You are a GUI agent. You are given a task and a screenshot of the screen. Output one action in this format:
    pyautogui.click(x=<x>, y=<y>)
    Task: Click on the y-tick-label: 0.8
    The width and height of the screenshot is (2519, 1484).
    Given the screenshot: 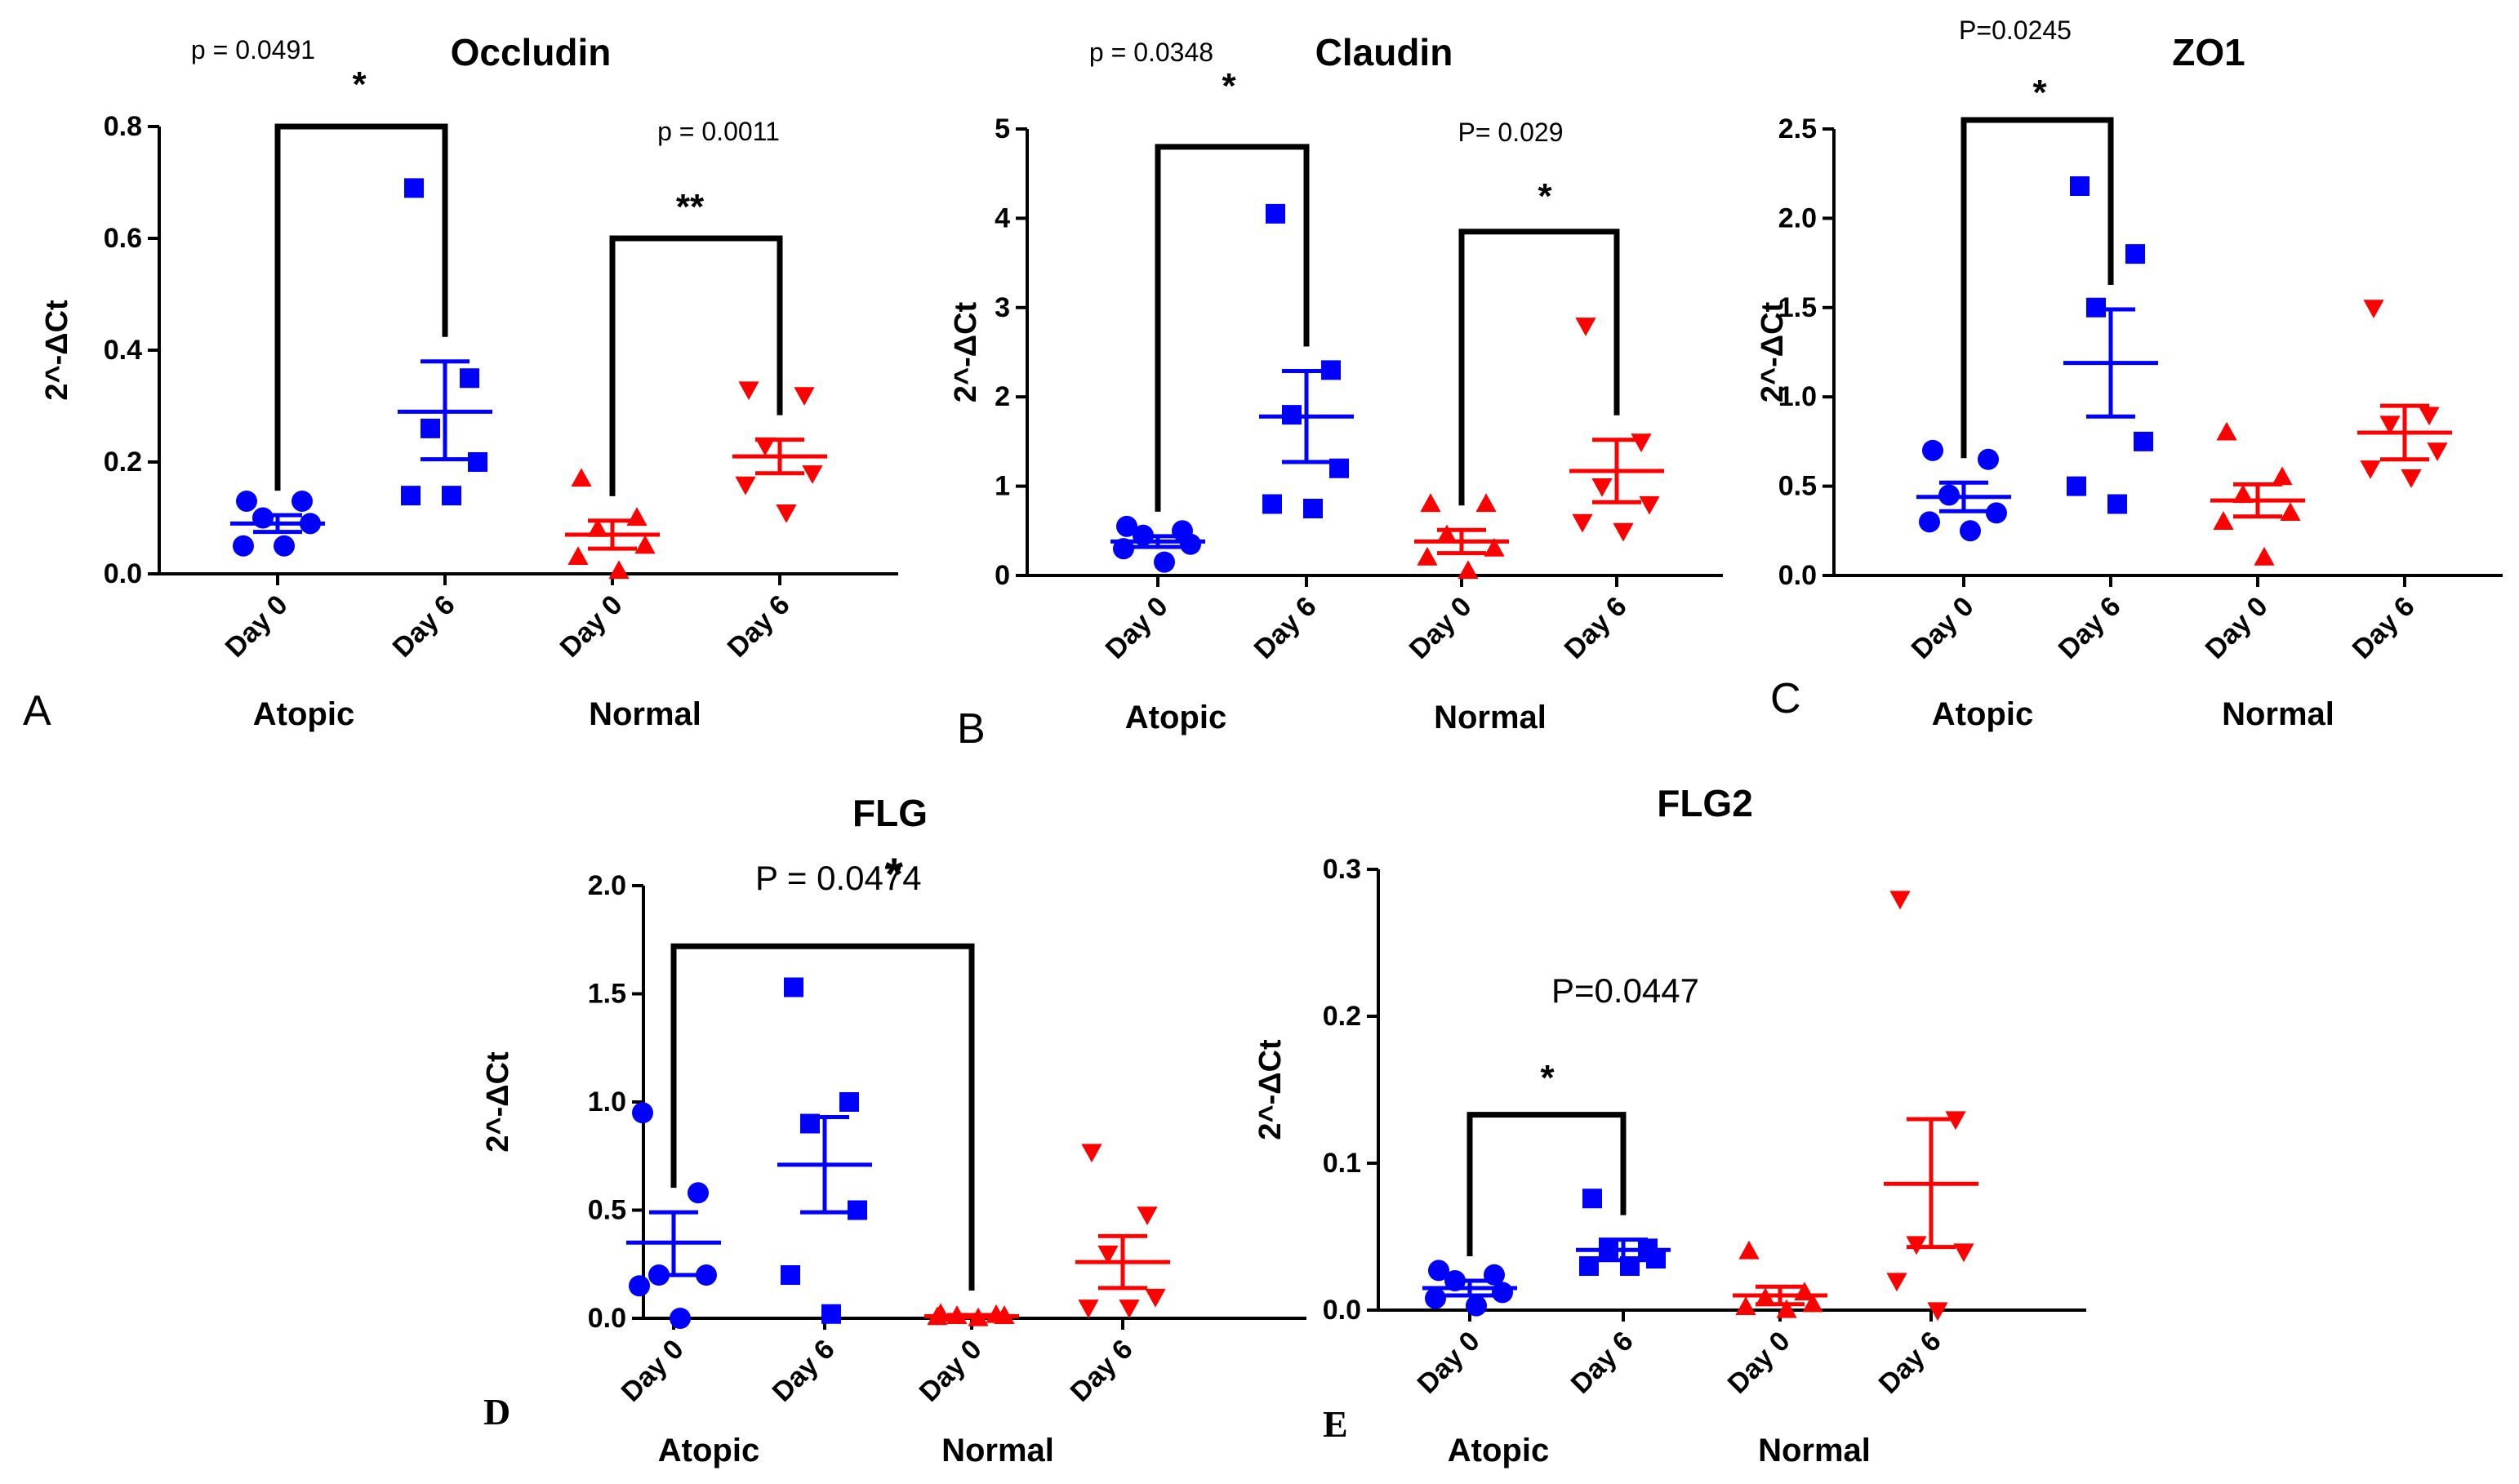 What is the action you would take?
    pyautogui.click(x=123, y=126)
    